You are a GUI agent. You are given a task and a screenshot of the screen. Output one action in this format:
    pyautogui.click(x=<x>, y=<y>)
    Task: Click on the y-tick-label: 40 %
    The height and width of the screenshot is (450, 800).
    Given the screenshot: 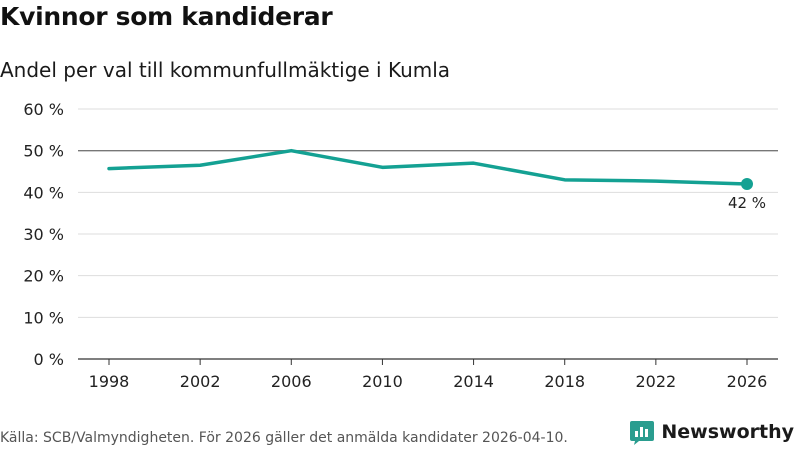 What is the action you would take?
    pyautogui.click(x=43, y=192)
    